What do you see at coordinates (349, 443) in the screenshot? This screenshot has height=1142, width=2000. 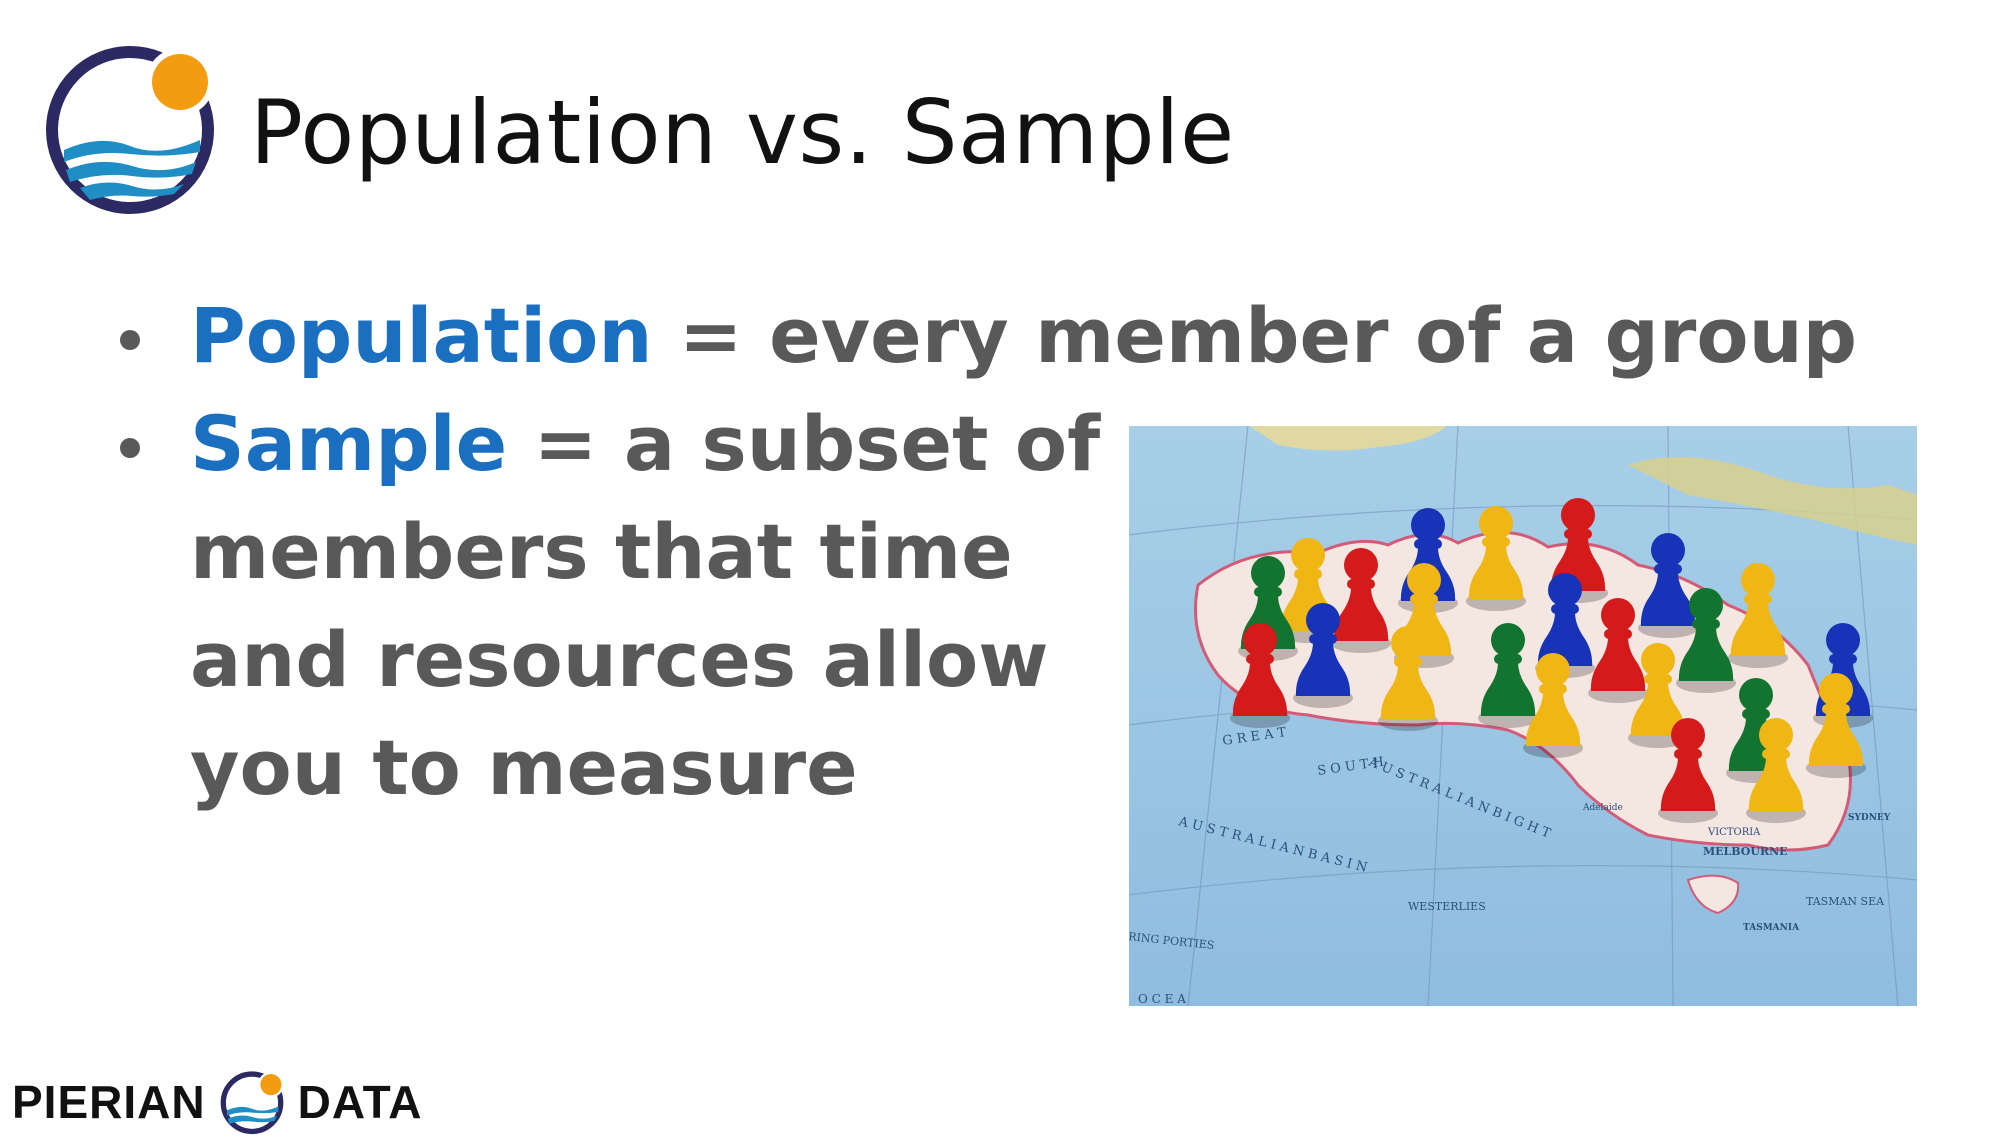 I see `term-sample: Sample` at bounding box center [349, 443].